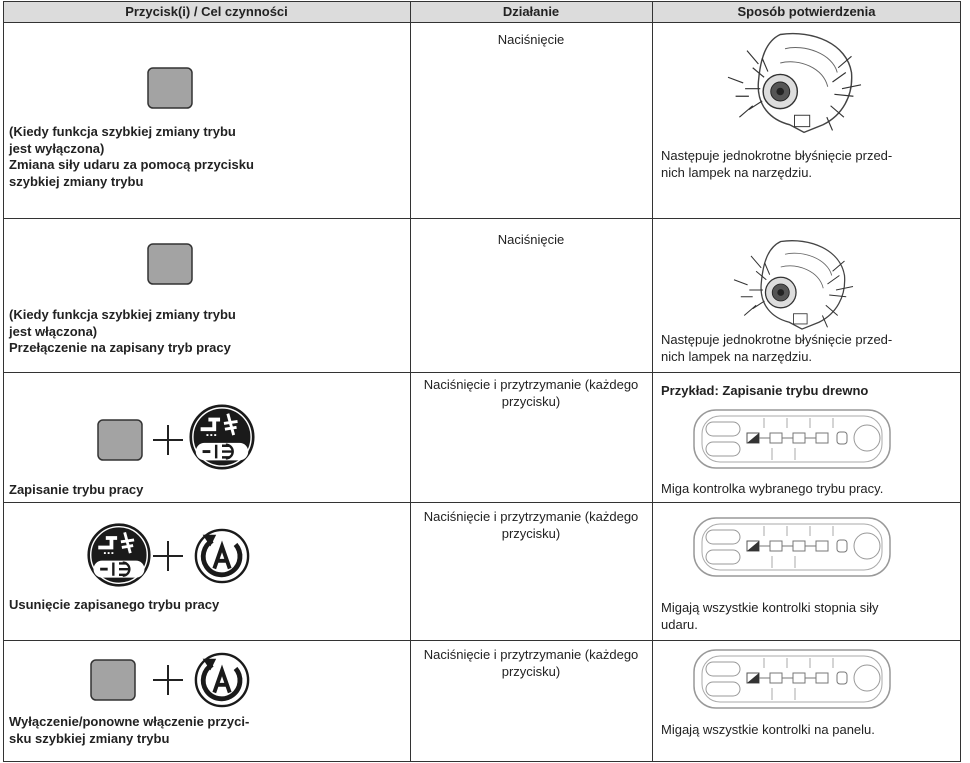 The width and height of the screenshot is (970, 763). What do you see at coordinates (765, 390) in the screenshot?
I see `example-label: Przykład: Zapisanie trybu drewno` at bounding box center [765, 390].